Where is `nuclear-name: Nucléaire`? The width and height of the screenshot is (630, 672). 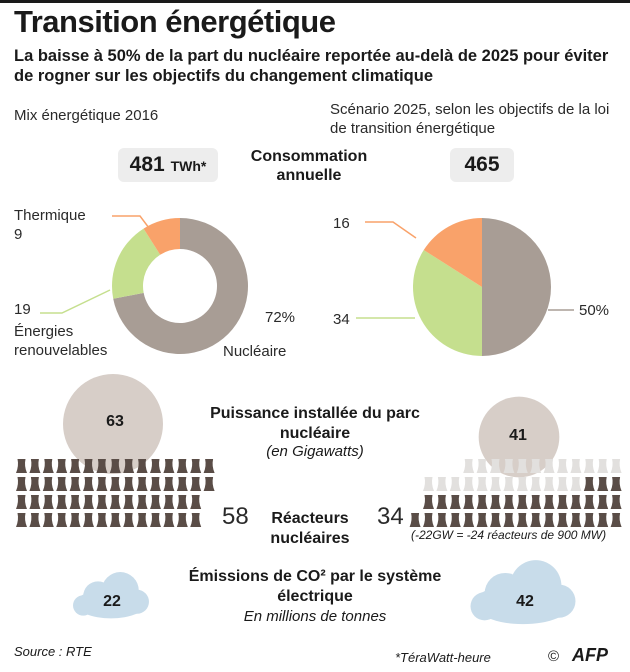
nuclear-name: Nucléaire is located at coordinates (255, 351).